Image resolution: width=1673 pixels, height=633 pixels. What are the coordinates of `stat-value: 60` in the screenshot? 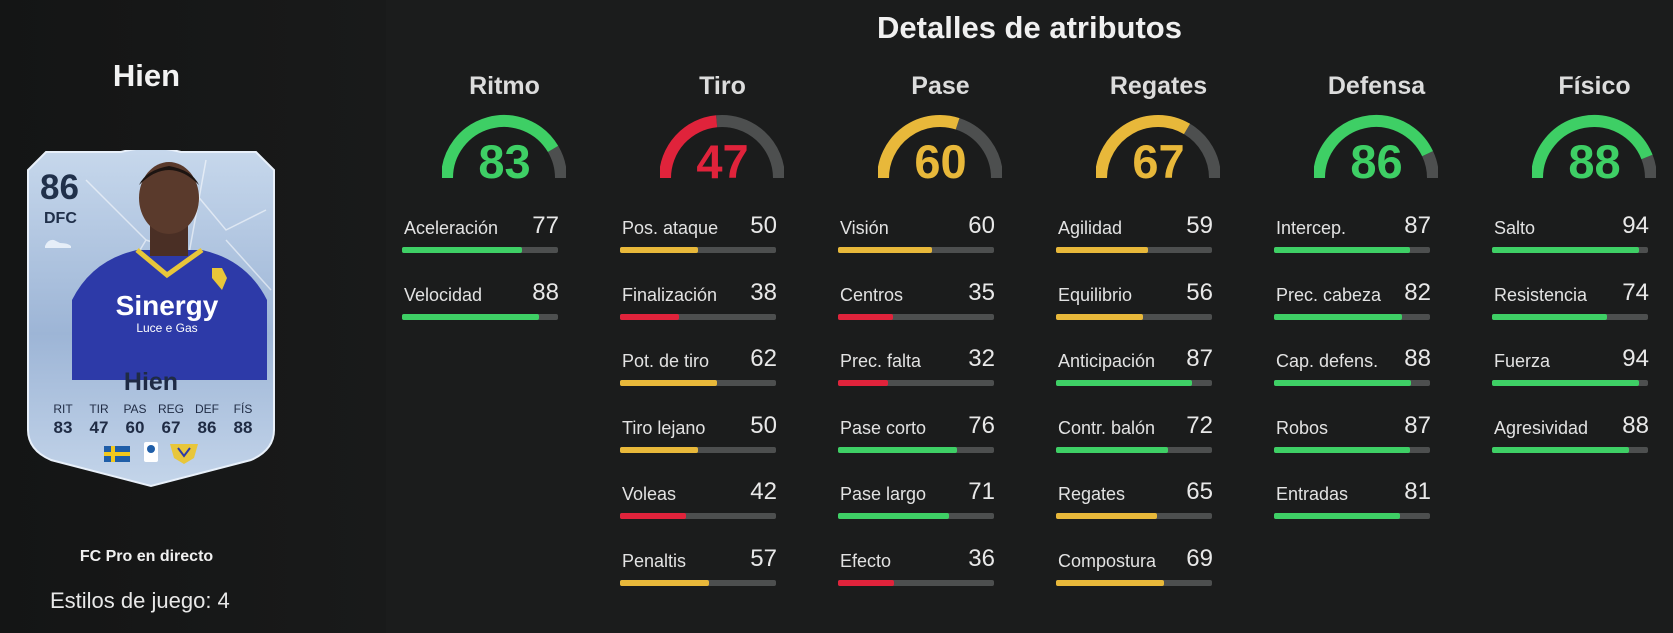 It's located at (981, 225).